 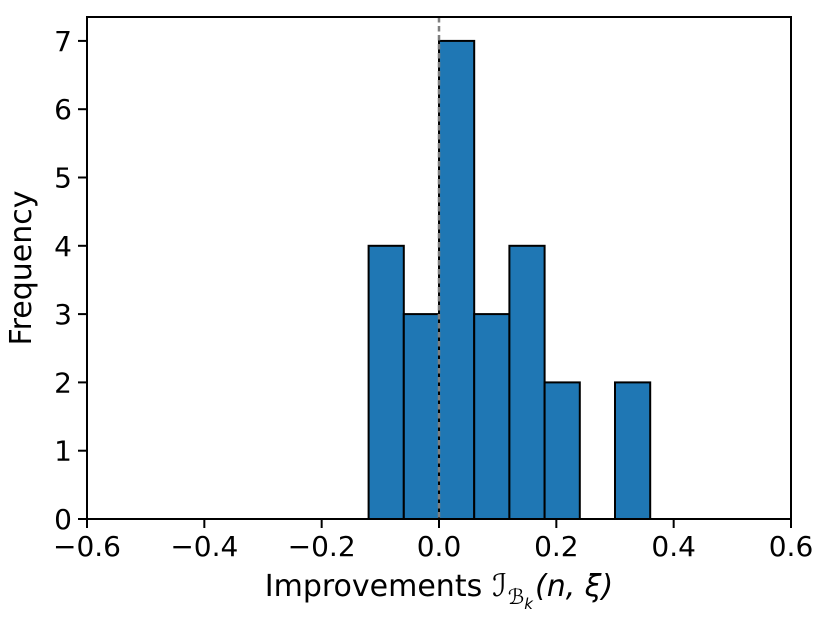 I want to click on x-tick-label: 0.4, so click(x=673, y=546).